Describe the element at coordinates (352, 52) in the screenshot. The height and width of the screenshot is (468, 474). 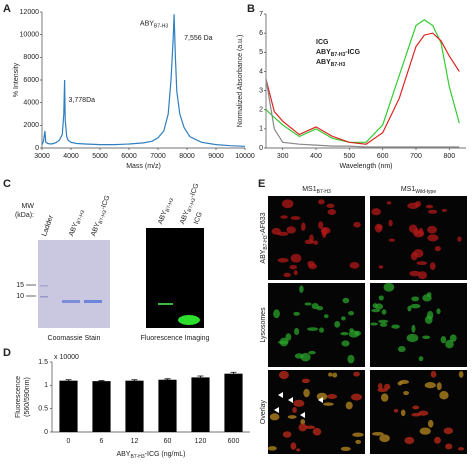
I see `legend-entry-part: -ICG` at that location.